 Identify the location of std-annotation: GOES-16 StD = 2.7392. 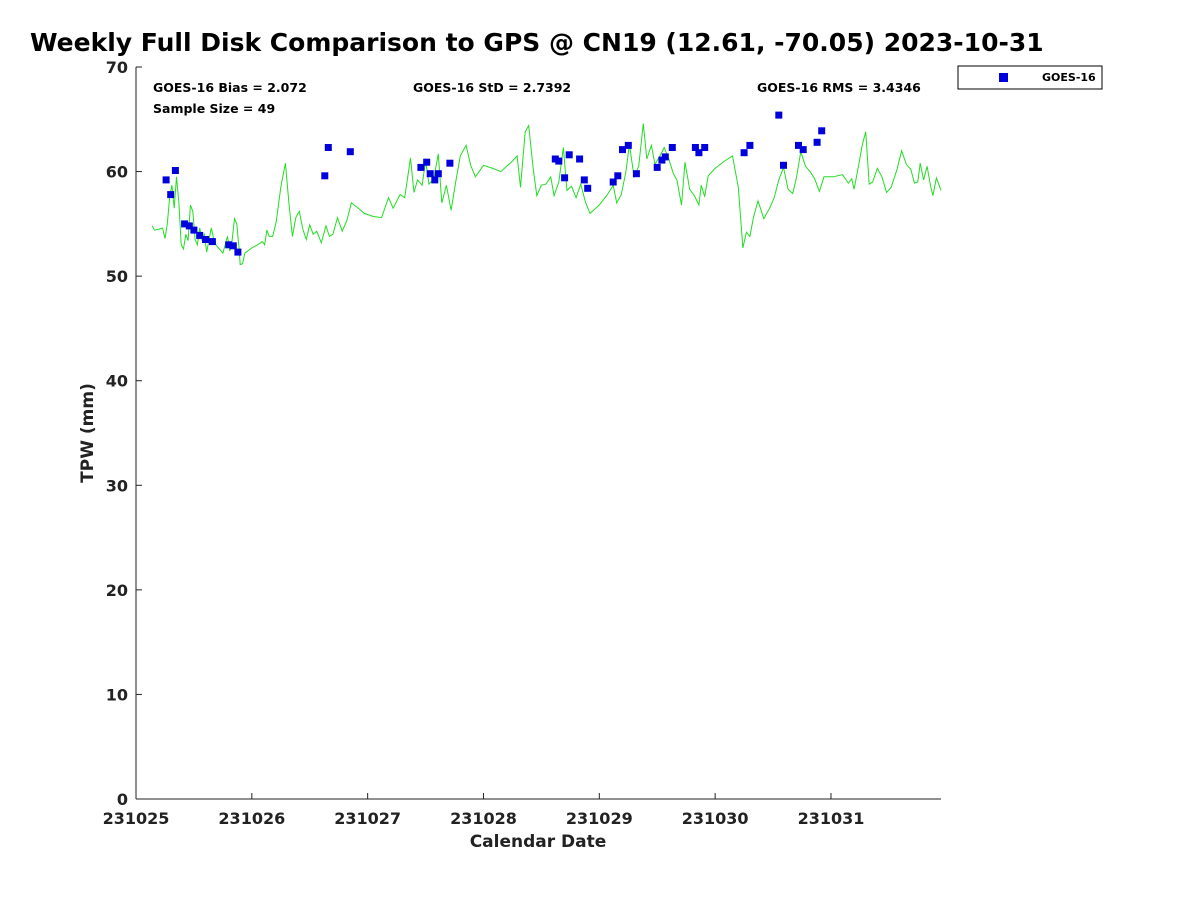
(492, 87).